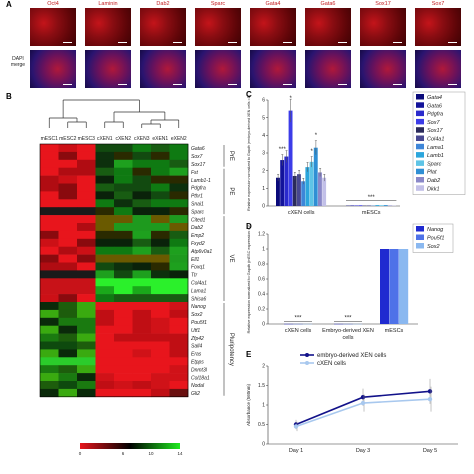 This screenshot has height=474, width=474. Describe the element at coordinates (53, 69) in the screenshot. I see `merge-image-oct4` at that location.